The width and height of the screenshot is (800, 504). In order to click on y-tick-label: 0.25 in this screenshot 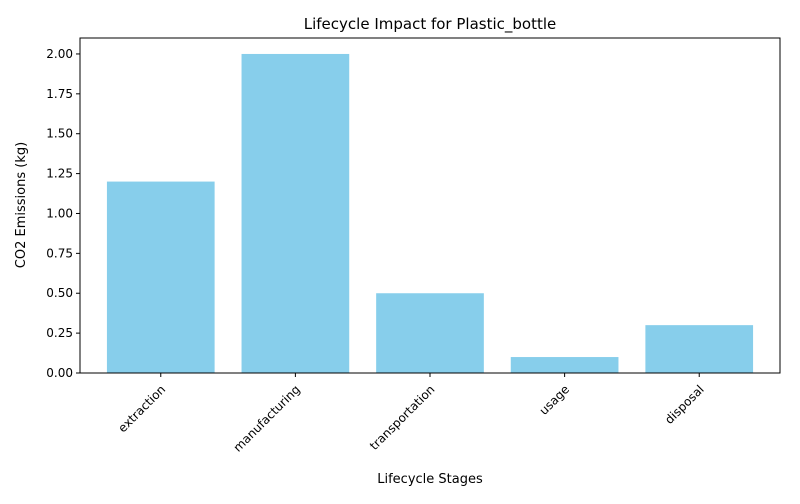, I will do `click(59, 333)`.